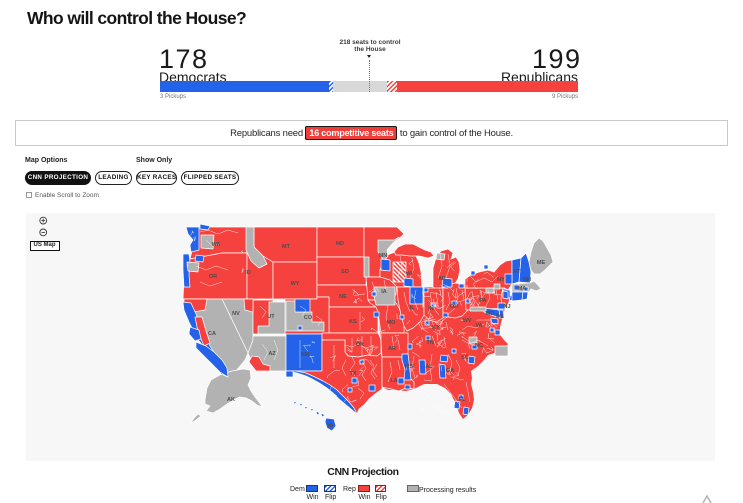 The height and width of the screenshot is (503, 743). What do you see at coordinates (384, 292) in the screenshot?
I see `svg-text: IA` at bounding box center [384, 292].